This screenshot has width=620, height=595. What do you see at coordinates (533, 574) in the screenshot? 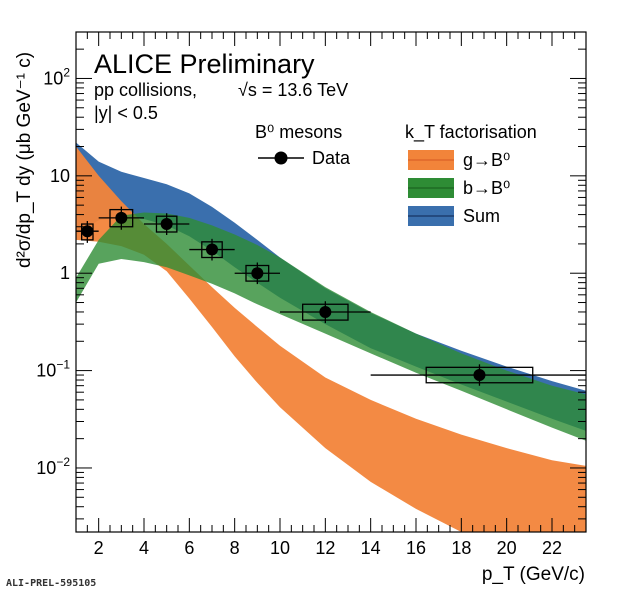
I see `x-axis-title: p_T (GeV/c)` at bounding box center [533, 574].